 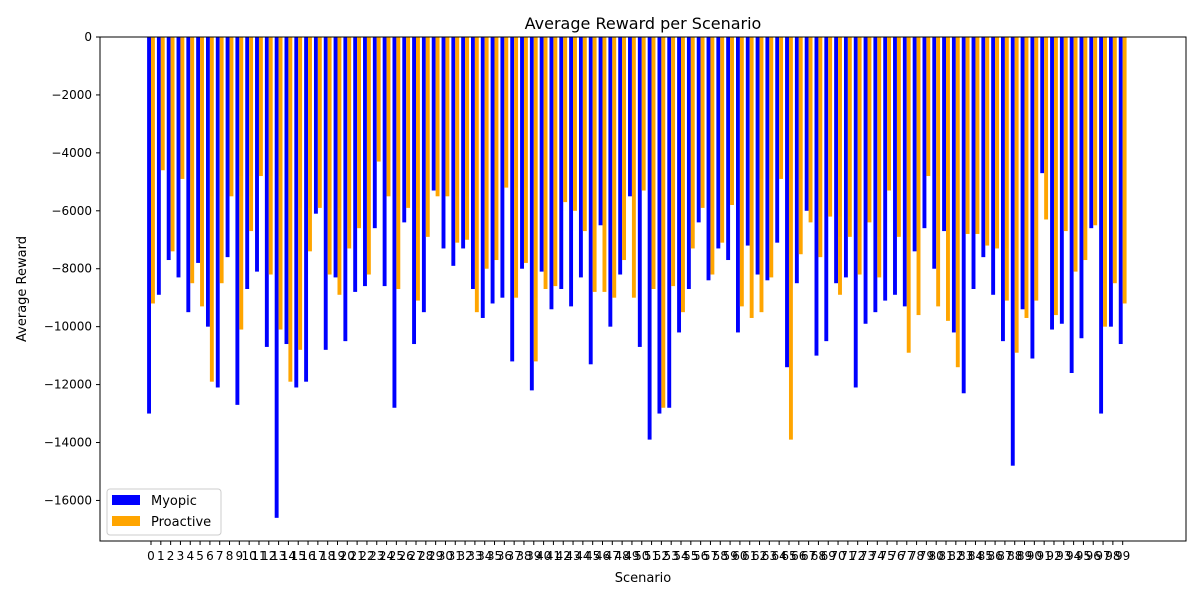 I want to click on x-tick-label: 1, so click(x=161, y=556).